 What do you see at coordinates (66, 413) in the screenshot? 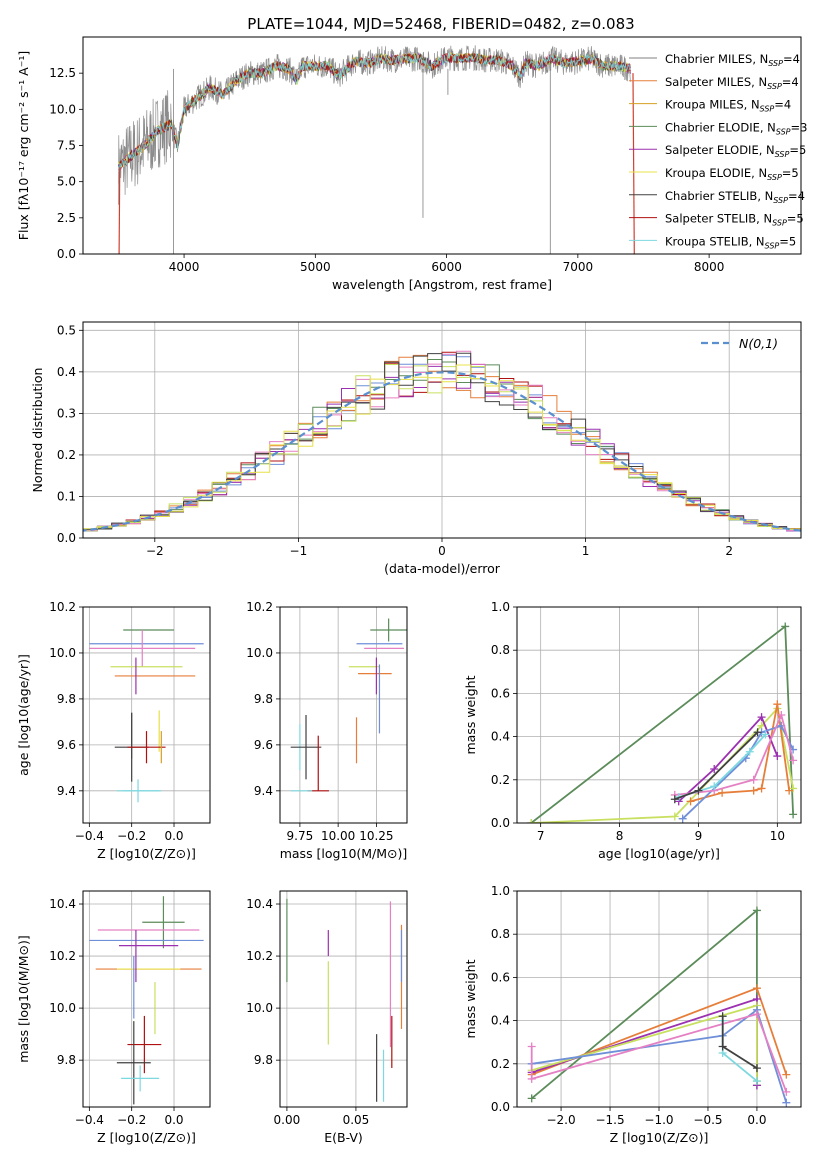
I see `y-tick-label: 0.3` at bounding box center [66, 413].